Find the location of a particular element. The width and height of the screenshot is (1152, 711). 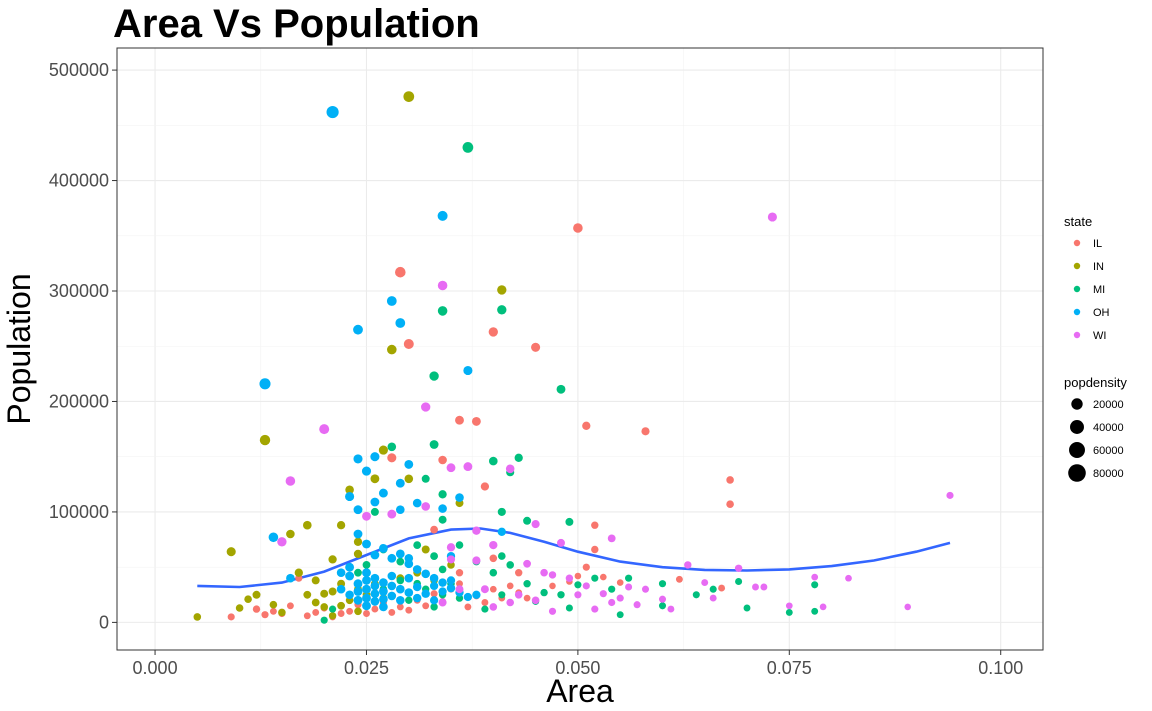

y-tick-label: 100000 is located at coordinates (79, 512).